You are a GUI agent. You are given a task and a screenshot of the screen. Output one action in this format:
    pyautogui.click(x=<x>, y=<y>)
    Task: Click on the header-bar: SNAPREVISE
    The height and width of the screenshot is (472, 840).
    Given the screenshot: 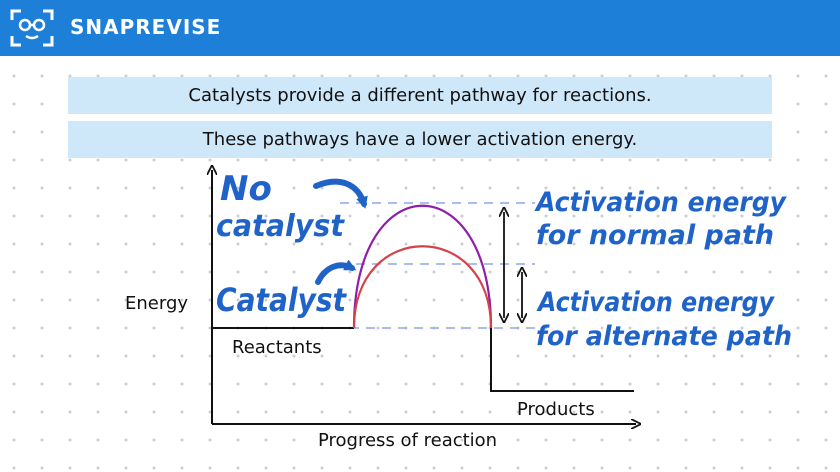 What is the action you would take?
    pyautogui.click(x=420, y=28)
    